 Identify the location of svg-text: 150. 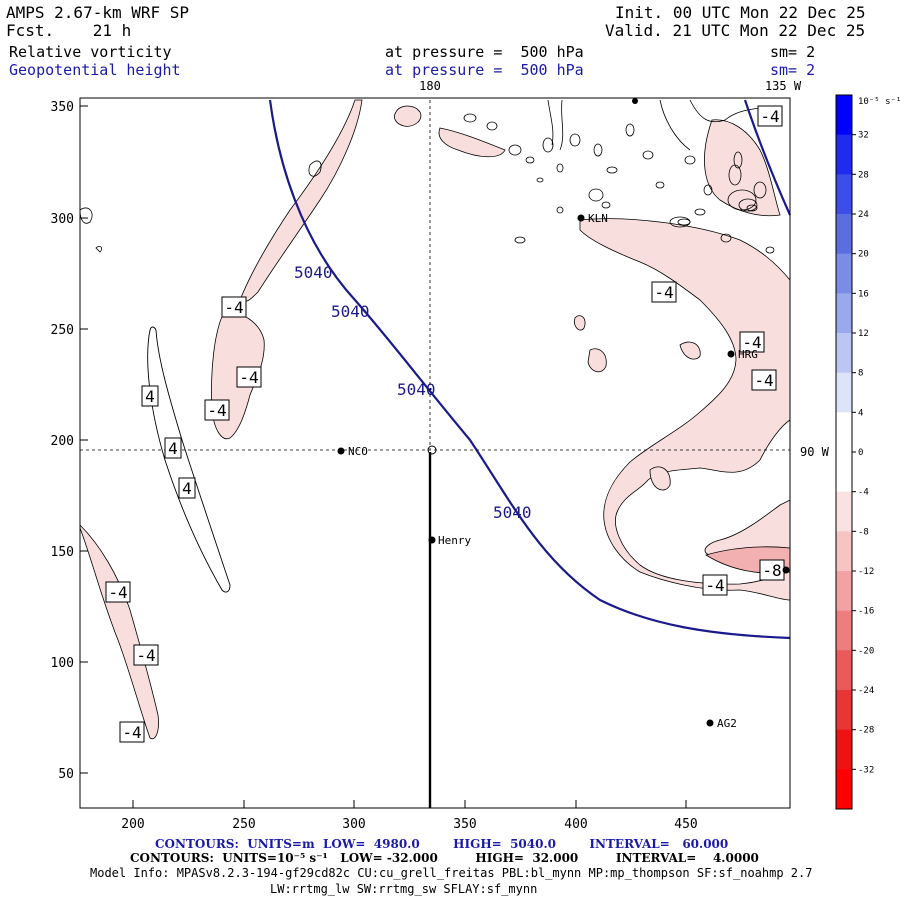
(62, 552).